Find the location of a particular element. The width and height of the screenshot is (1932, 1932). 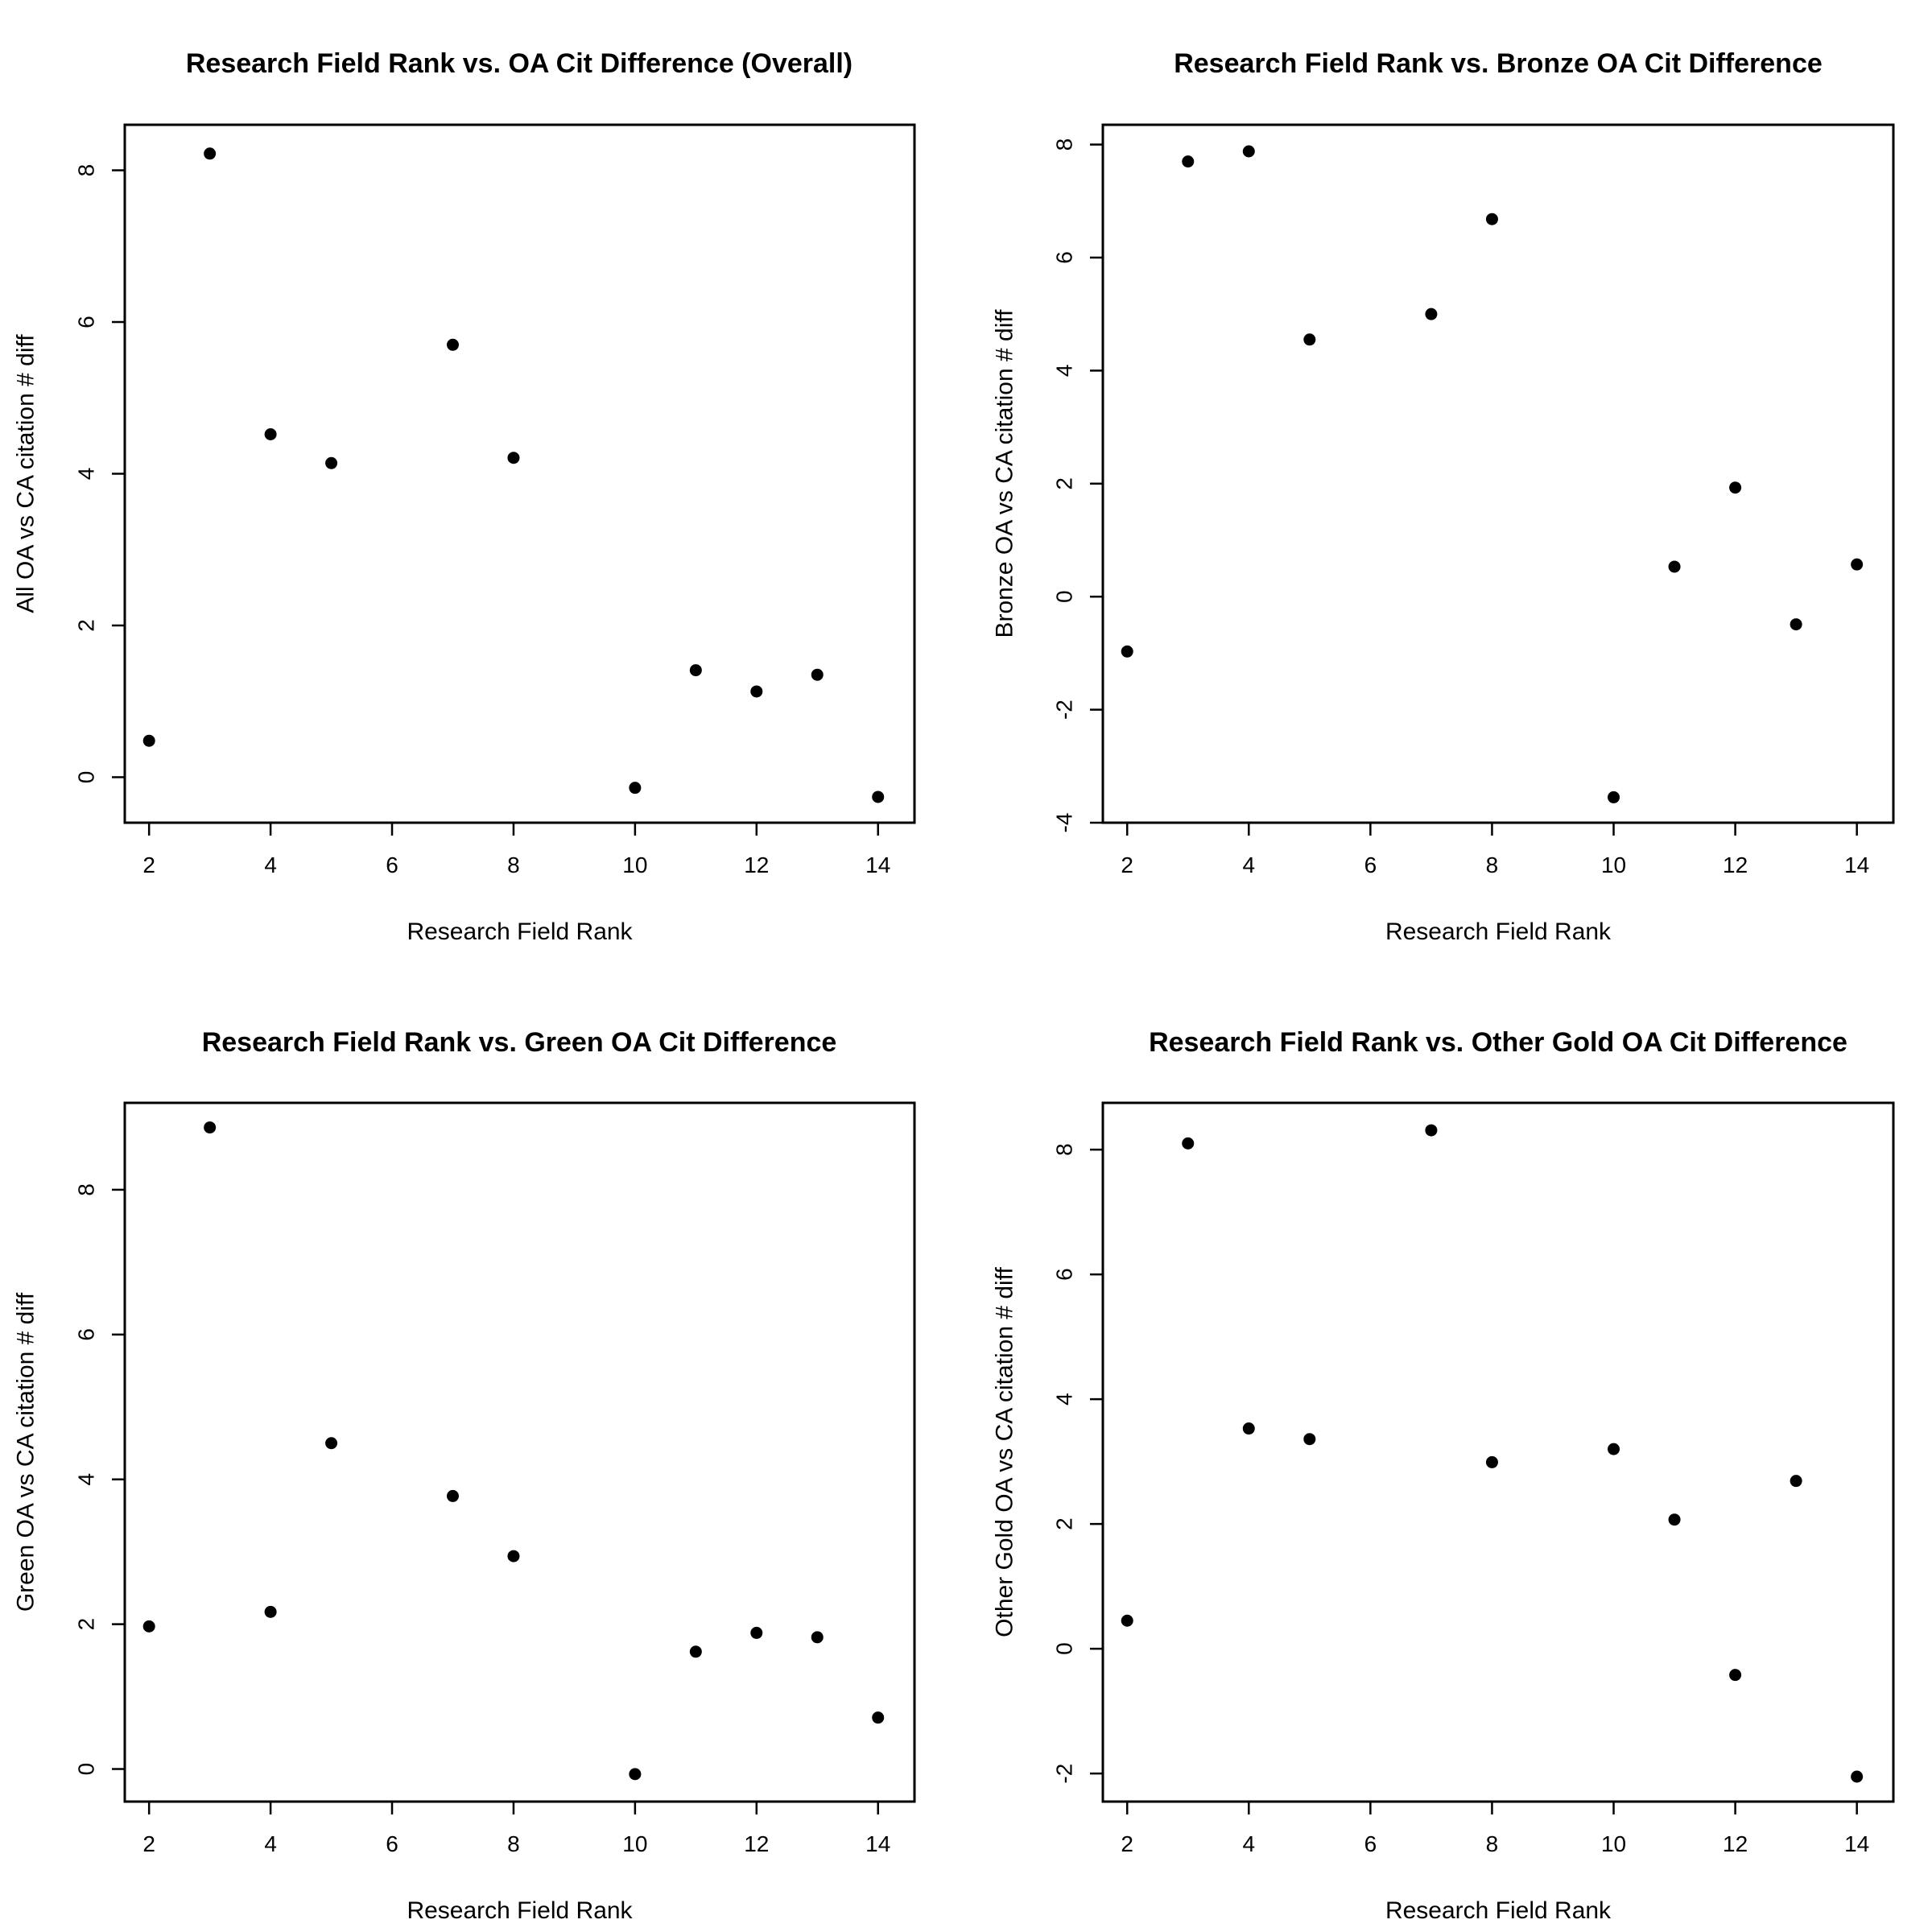

y-axis-label: Green OA vs CA citation # diff is located at coordinates (26, 1452).